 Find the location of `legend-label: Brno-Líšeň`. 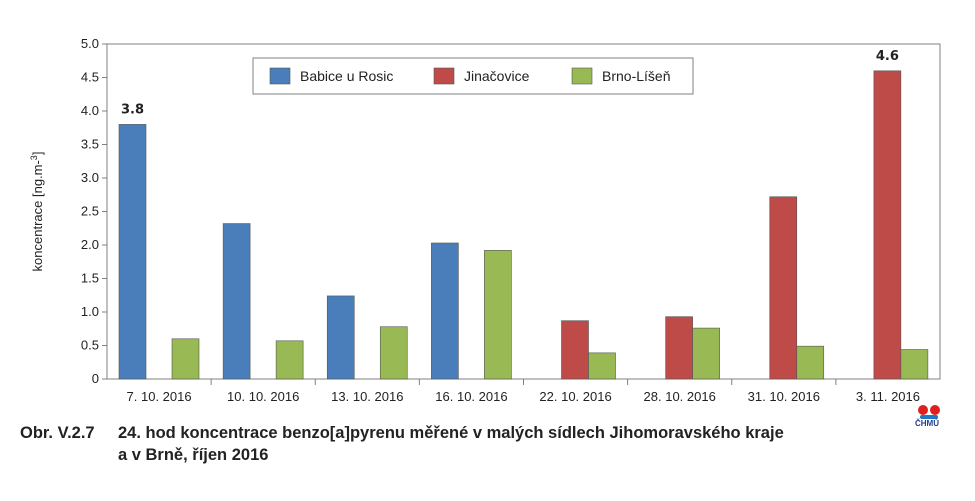

legend-label: Brno-Líšeň is located at coordinates (636, 76).